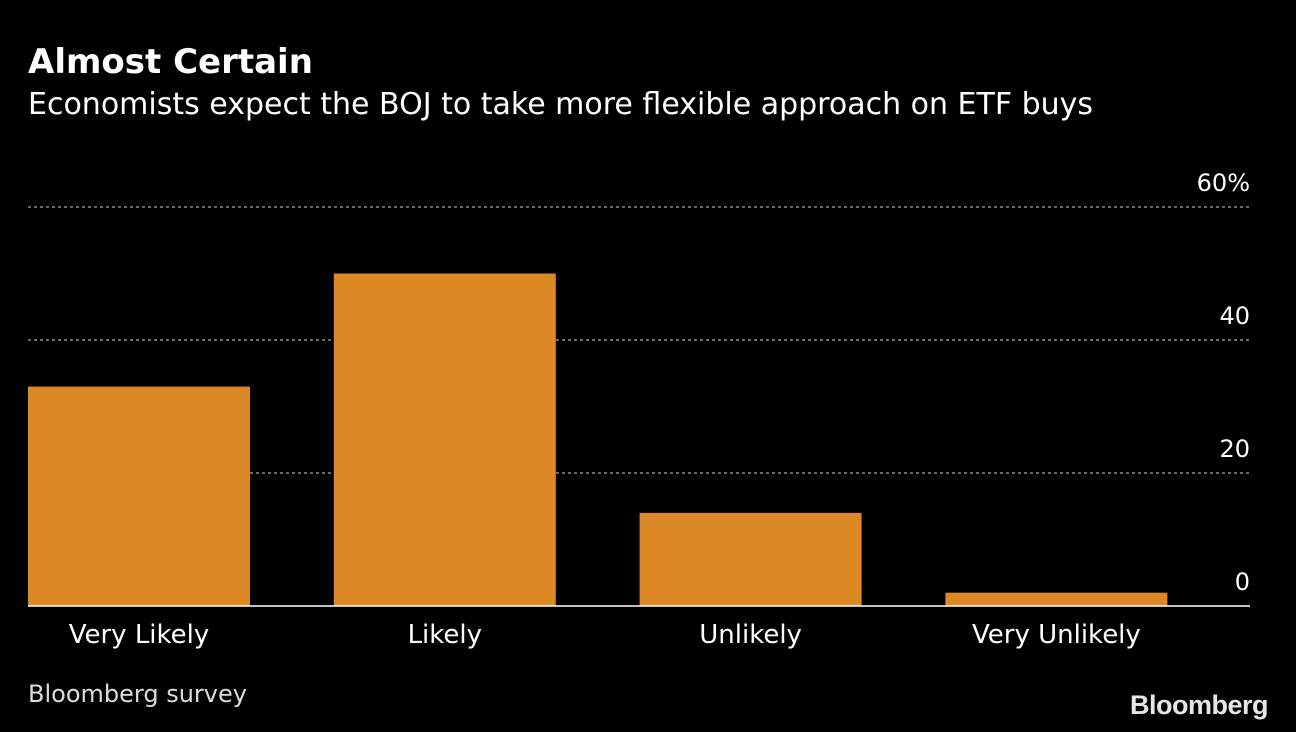 This screenshot has width=1296, height=732. Describe the element at coordinates (1234, 316) in the screenshot. I see `y-tick-label: 40` at that location.